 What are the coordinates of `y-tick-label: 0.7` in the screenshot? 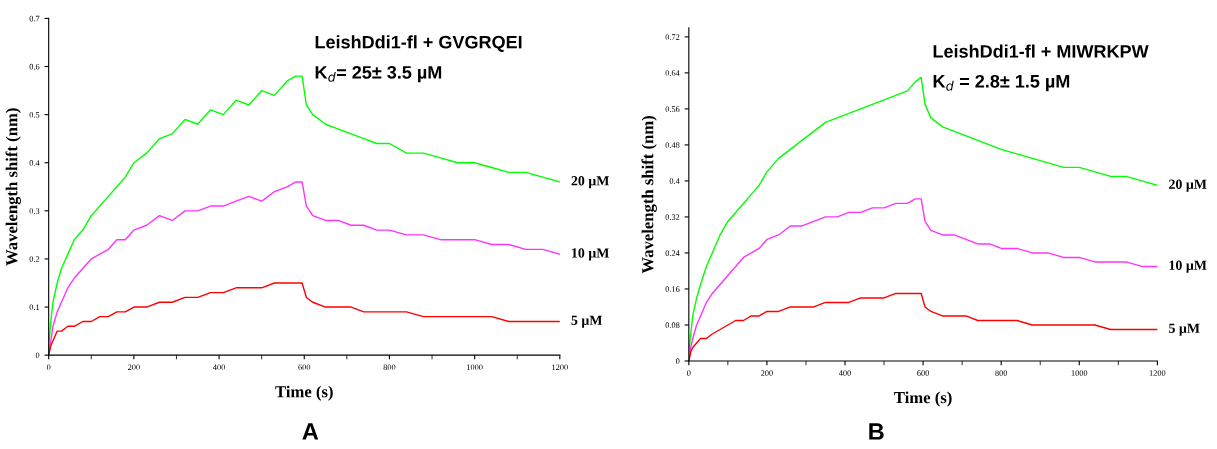 It's located at (34, 18).